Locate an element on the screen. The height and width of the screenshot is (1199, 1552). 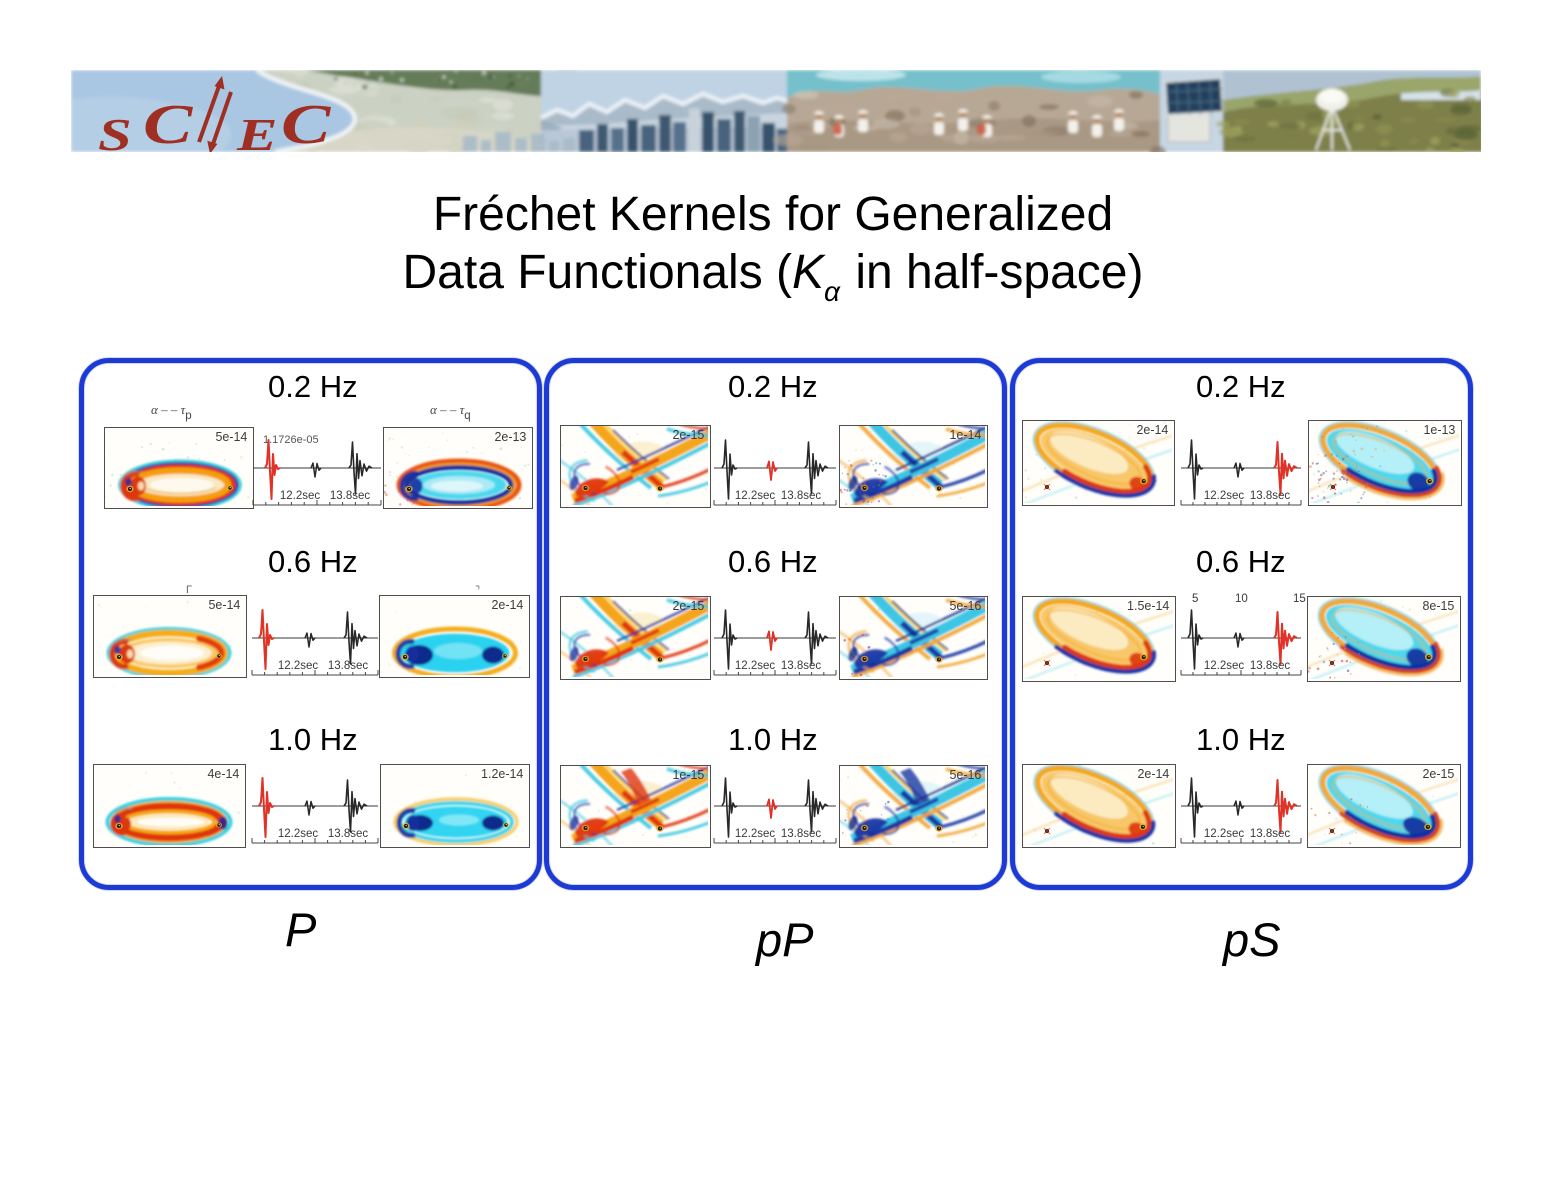
svg-text: 5 is located at coordinates (1195, 599).